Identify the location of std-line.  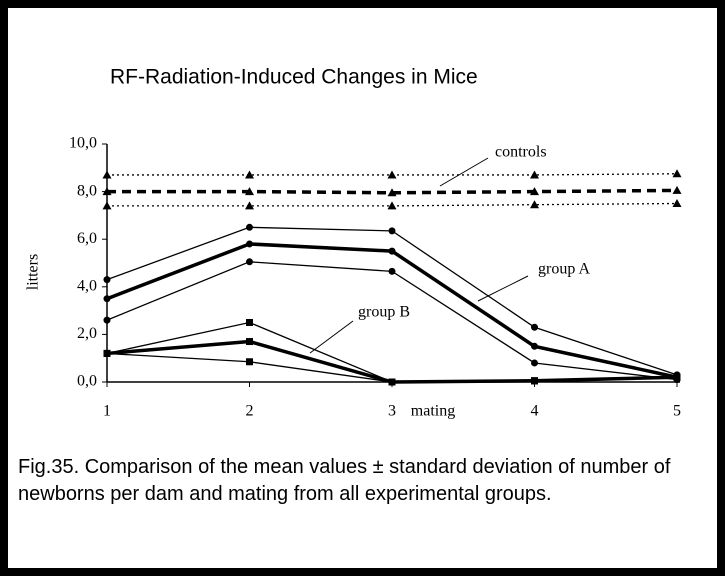
(392, 352).